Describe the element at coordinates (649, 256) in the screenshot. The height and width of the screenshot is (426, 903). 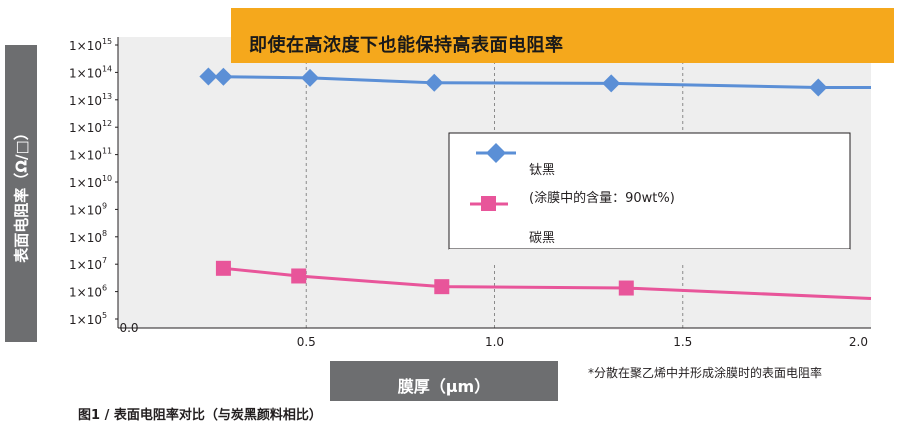
I see `legend-box-bottom-band` at that location.